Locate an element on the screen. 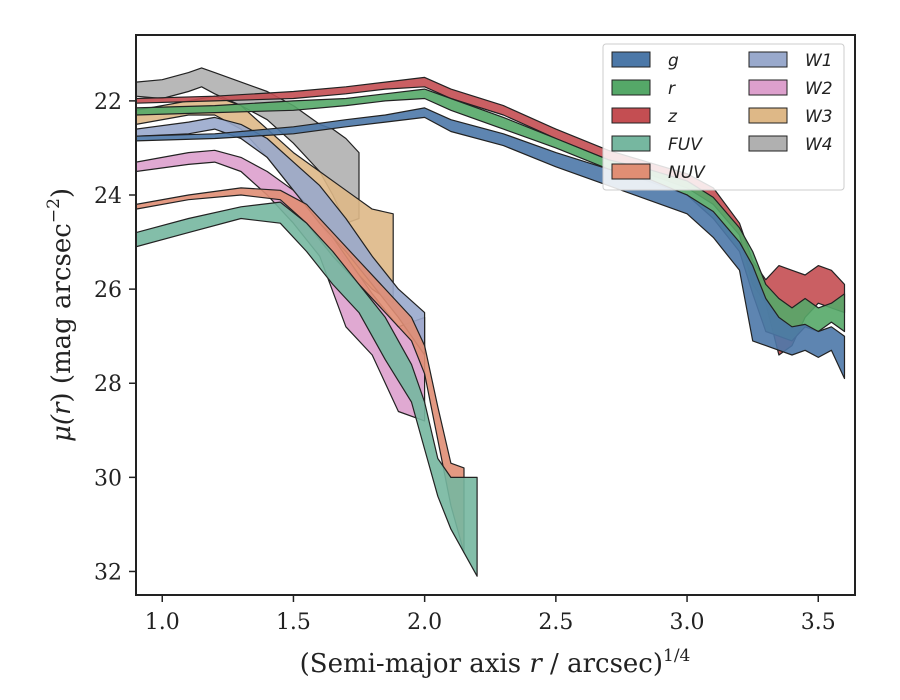 The width and height of the screenshot is (900, 700). y-tick-label: 22 is located at coordinates (108, 102).